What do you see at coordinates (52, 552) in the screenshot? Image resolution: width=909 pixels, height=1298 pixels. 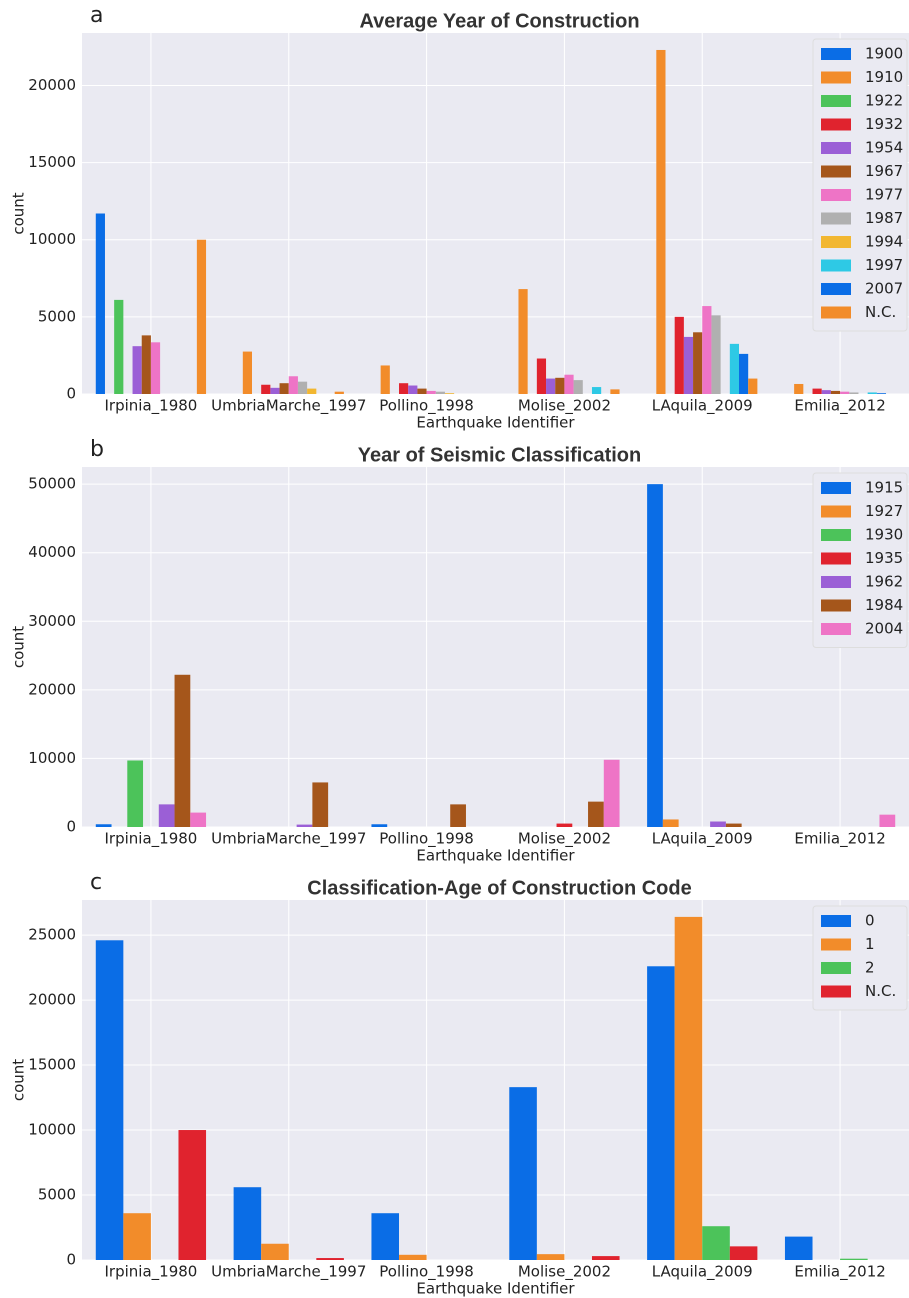 I see `y-tick-label: 40000` at bounding box center [52, 552].